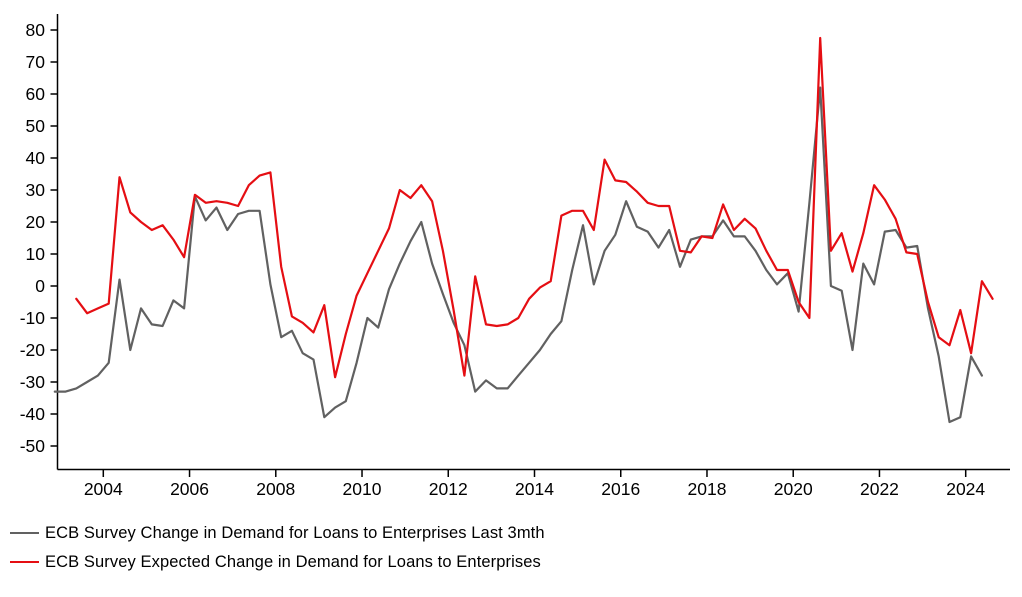  Describe the element at coordinates (36, 62) in the screenshot. I see `y-axis-tick-label: 70` at that location.